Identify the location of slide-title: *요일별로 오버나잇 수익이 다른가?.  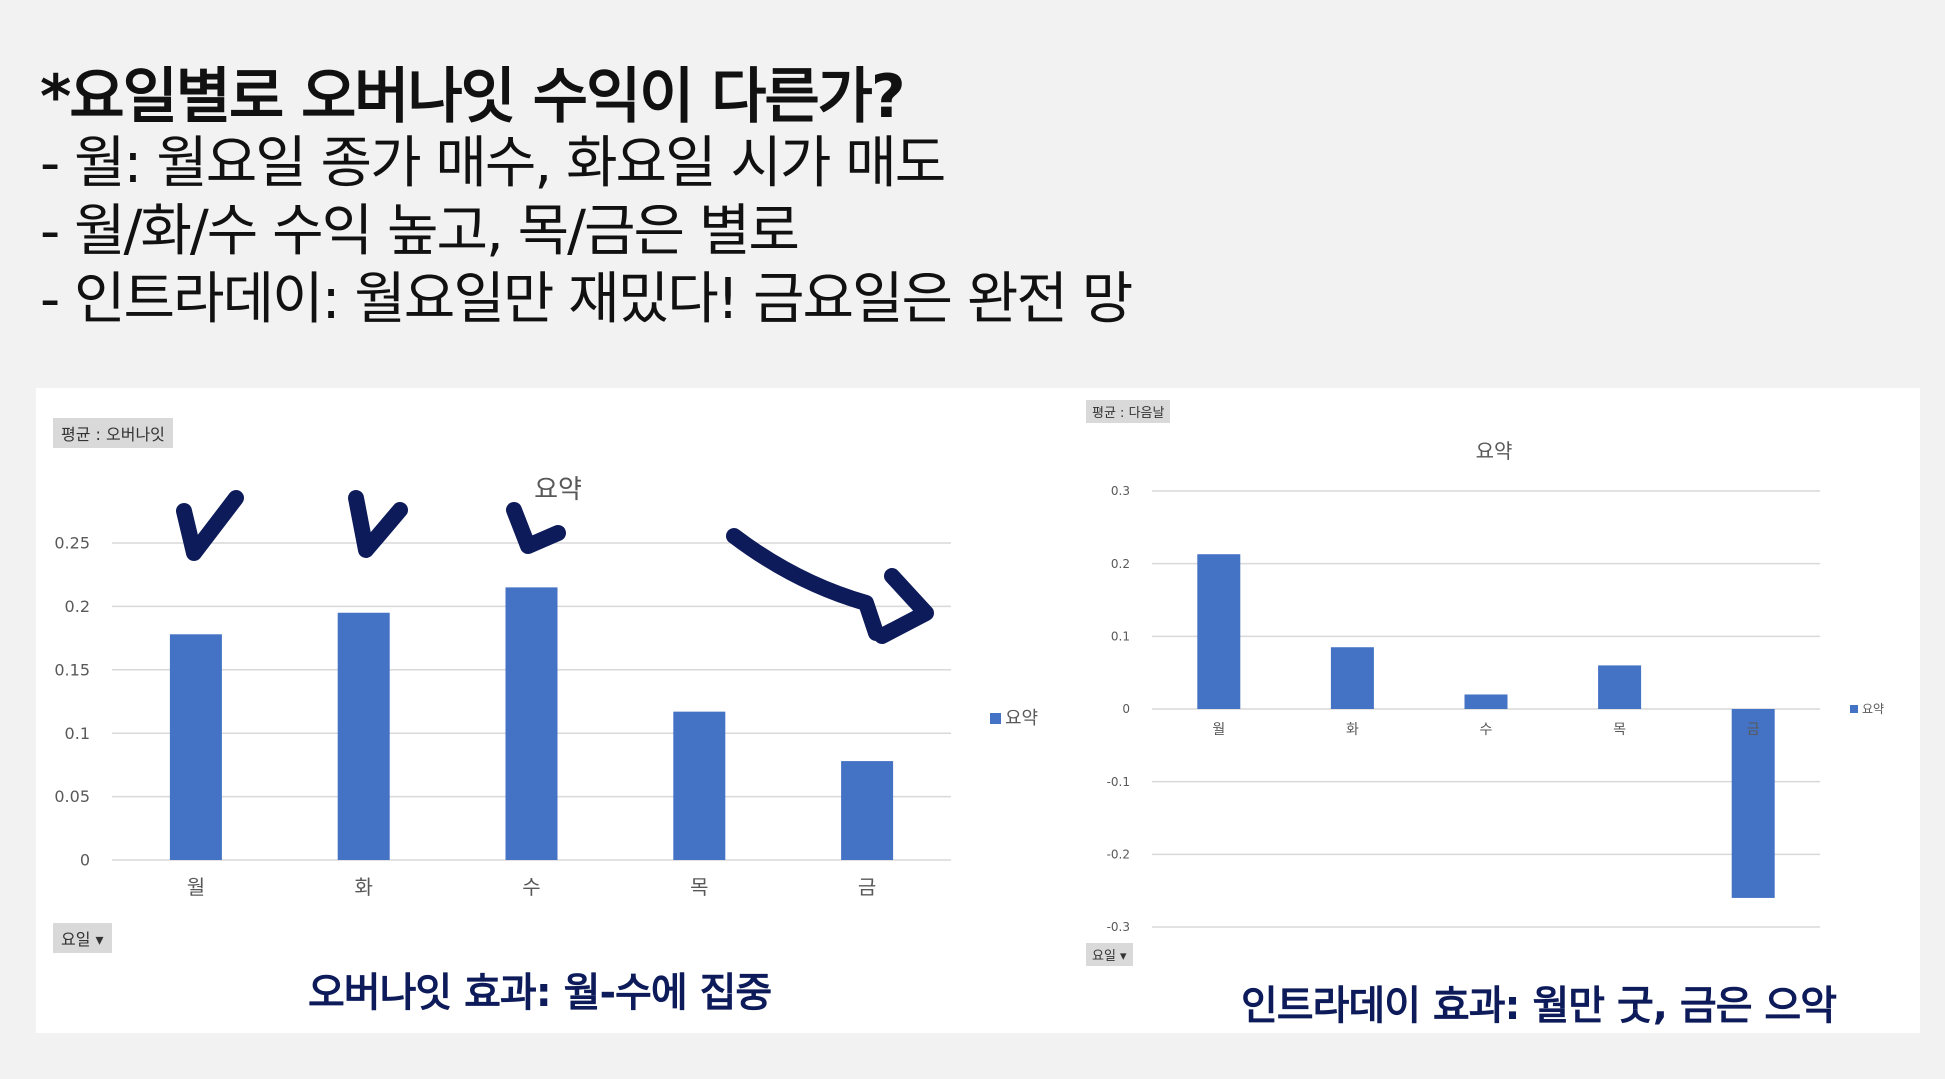
(473, 97).